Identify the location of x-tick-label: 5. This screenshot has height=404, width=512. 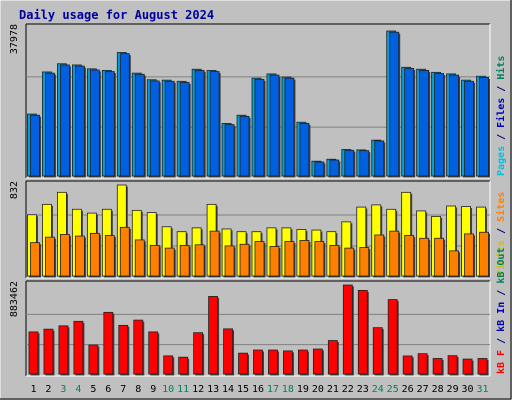
(93, 389).